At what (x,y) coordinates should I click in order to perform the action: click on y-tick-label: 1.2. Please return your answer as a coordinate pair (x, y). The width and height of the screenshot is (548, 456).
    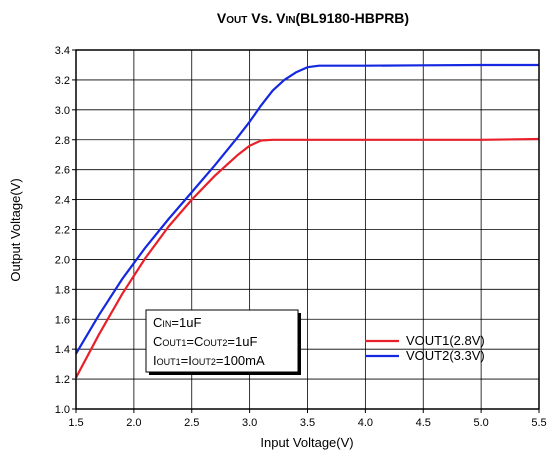
    Looking at the image, I should click on (62, 380).